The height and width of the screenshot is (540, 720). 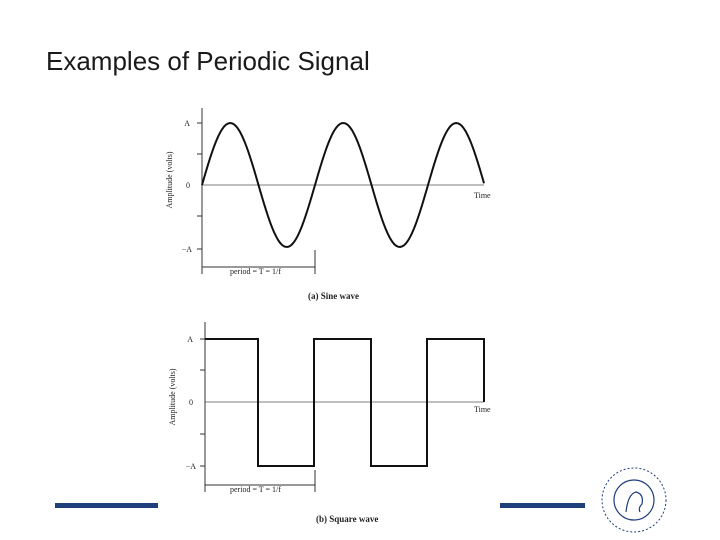 What do you see at coordinates (208, 61) in the screenshot?
I see `slide-title: Examples of Periodic Signal` at bounding box center [208, 61].